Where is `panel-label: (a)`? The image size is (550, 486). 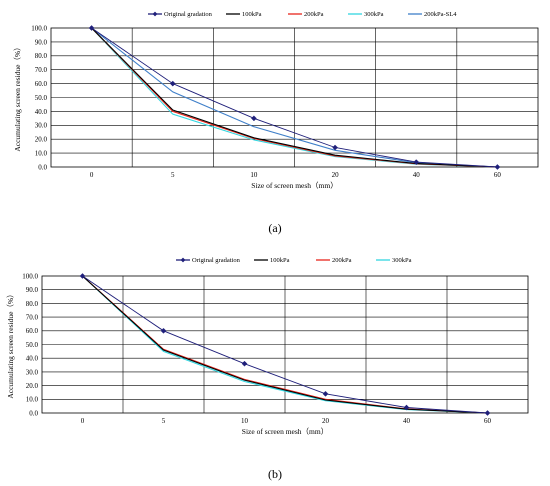
panel-label: (a) is located at coordinates (274, 228).